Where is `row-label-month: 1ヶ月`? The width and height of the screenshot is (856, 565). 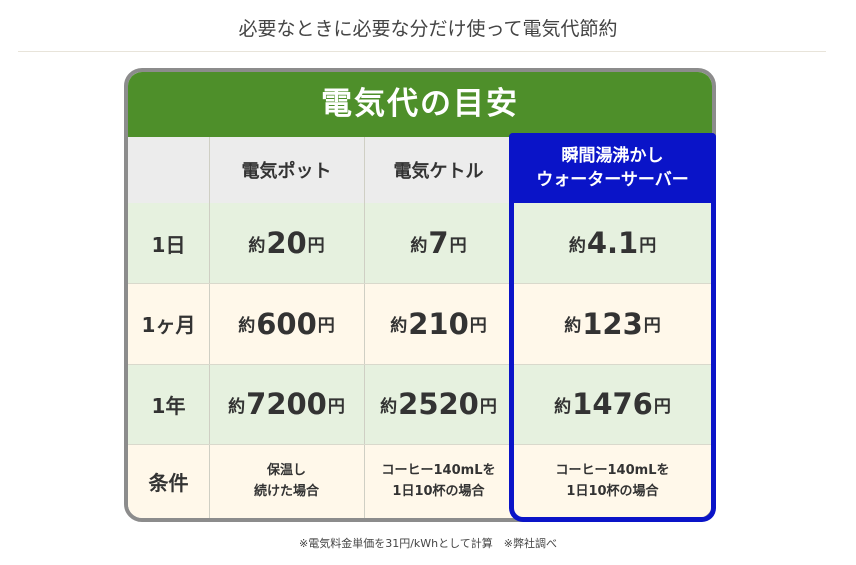 row-label-month: 1ヶ月 is located at coordinates (168, 323).